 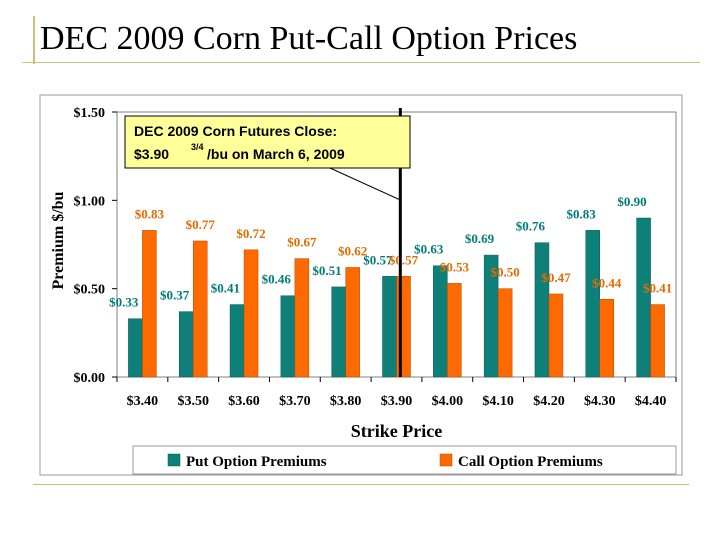 What do you see at coordinates (480, 238) in the screenshot?
I see `data-label-put: $0.69` at bounding box center [480, 238].